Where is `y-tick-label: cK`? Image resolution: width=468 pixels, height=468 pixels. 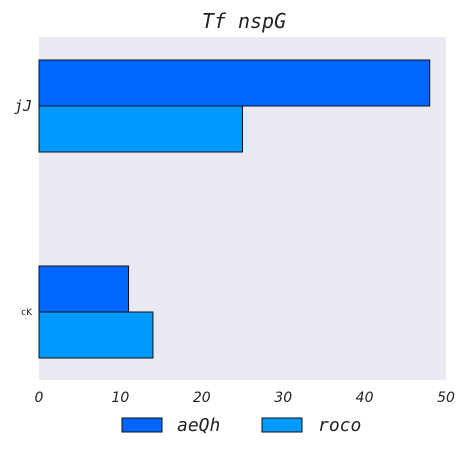 y-tick-label: cK is located at coordinates (27, 313).